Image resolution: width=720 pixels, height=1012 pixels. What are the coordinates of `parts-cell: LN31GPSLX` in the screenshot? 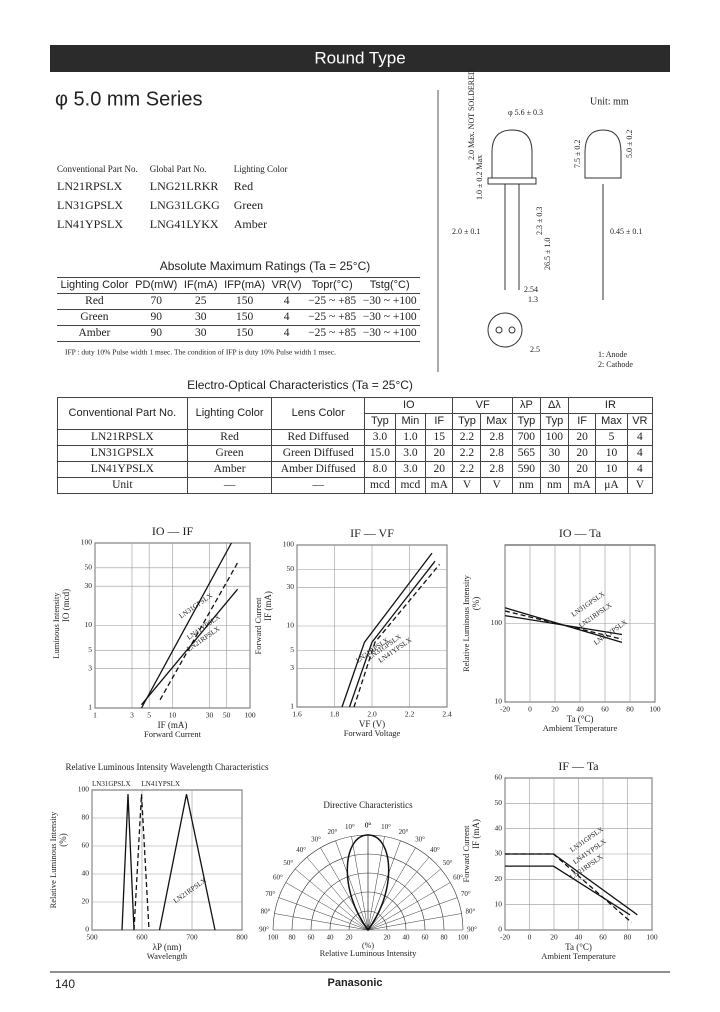 It's located at (90, 205).